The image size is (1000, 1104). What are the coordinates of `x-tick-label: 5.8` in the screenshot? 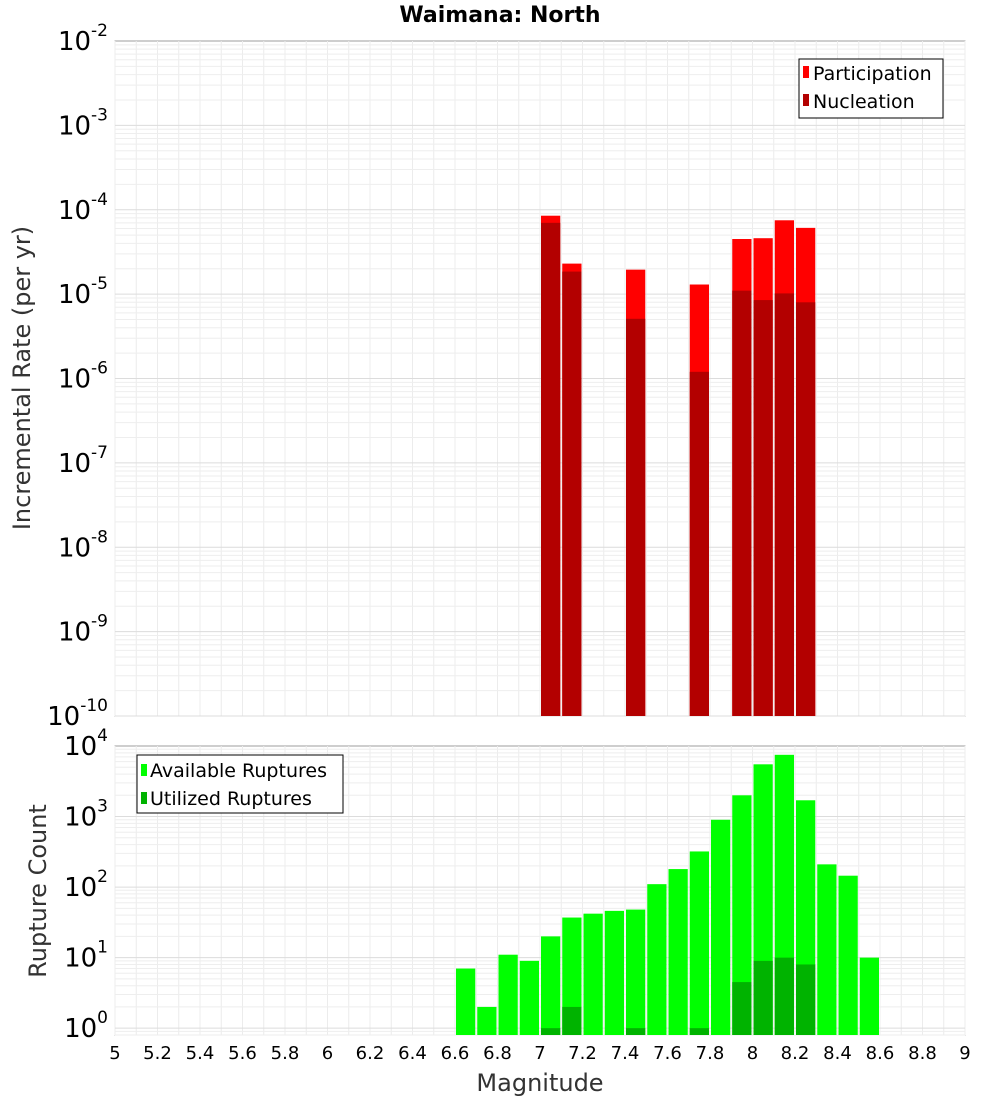 It's located at (285, 1053).